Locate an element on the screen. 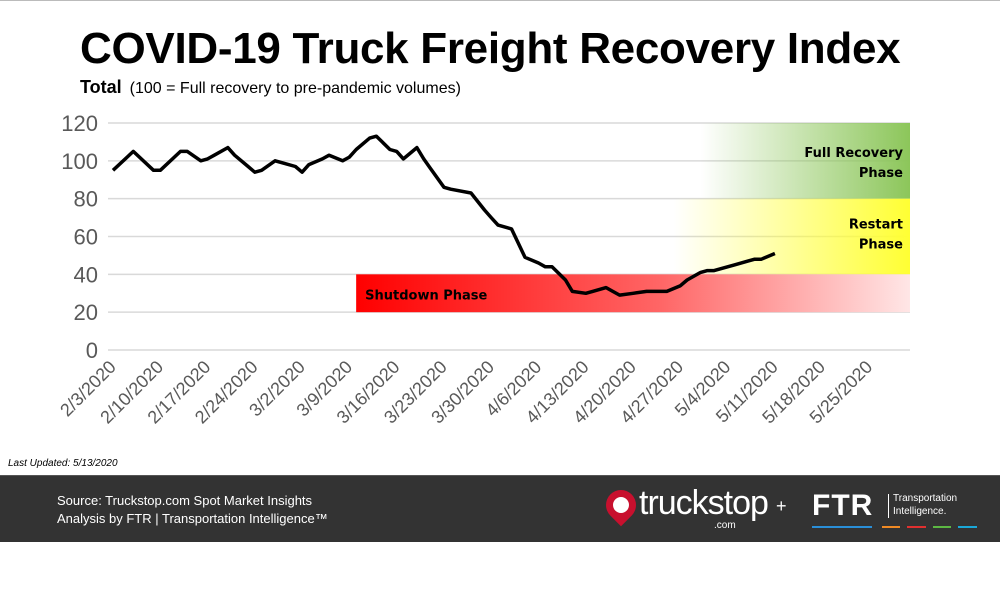  plus-sign: + is located at coordinates (781, 506).